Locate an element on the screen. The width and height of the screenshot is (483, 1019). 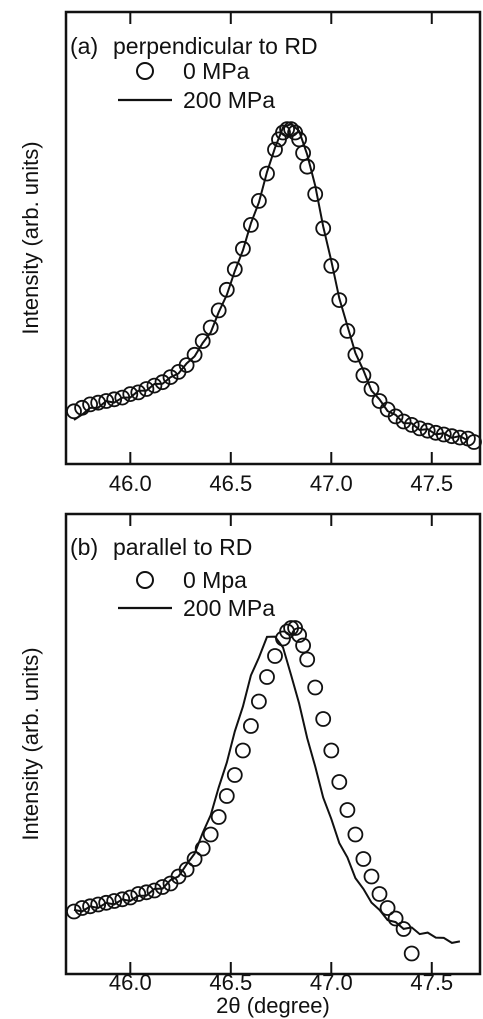
panel-title: perpendicular to RD is located at coordinates (215, 46).